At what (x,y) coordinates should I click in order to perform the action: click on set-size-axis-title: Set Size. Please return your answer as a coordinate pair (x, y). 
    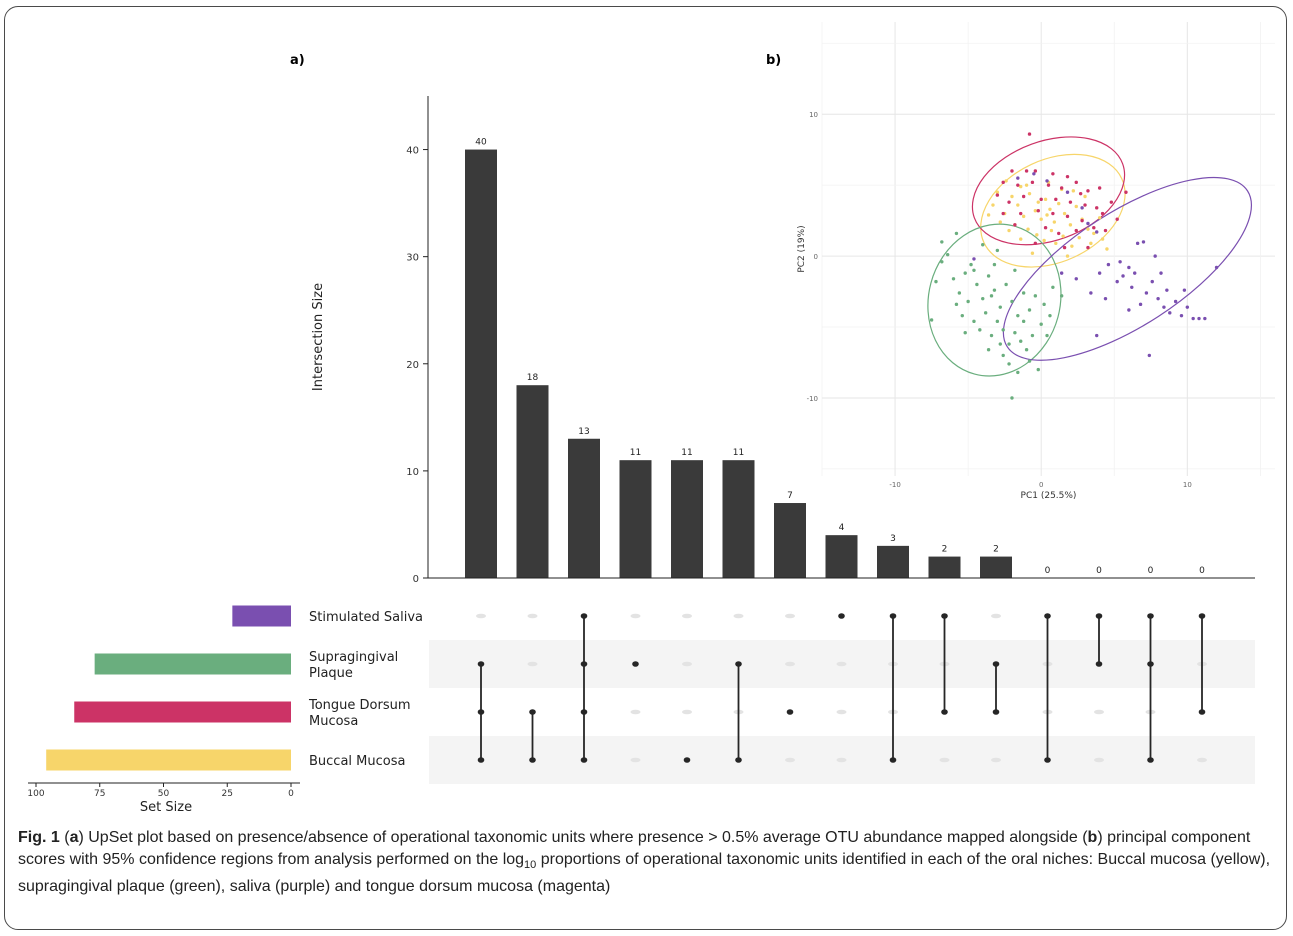
    Looking at the image, I should click on (166, 807).